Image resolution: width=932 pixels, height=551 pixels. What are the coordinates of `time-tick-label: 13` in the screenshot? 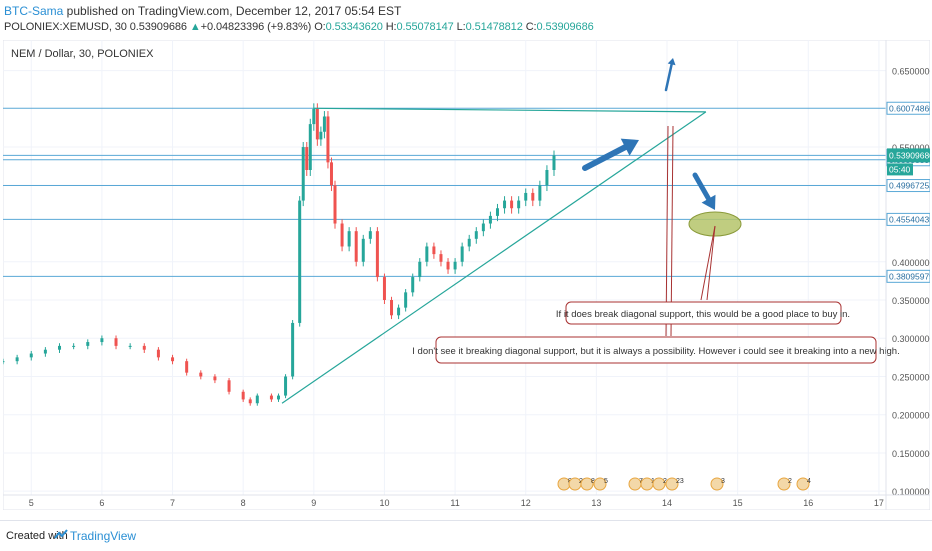 It's located at (596, 503).